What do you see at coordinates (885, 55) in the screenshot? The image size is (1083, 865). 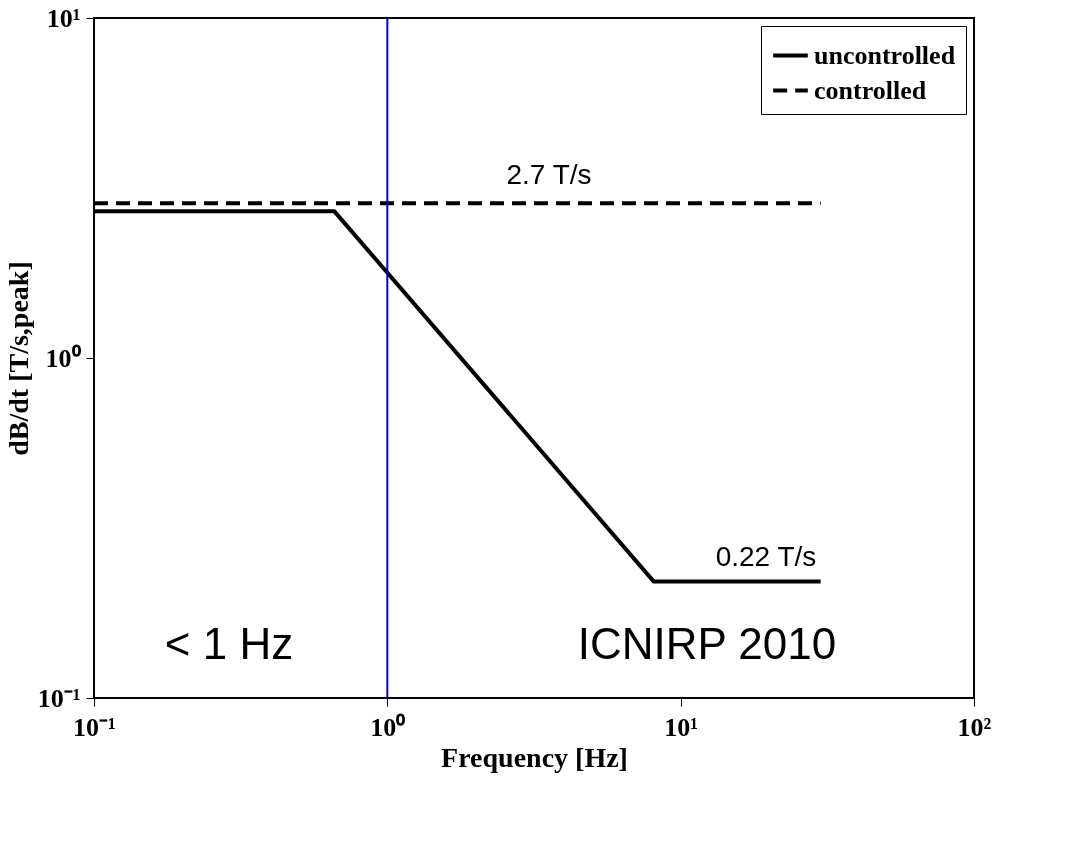 I see `legend-label: uncontrolled` at bounding box center [885, 55].